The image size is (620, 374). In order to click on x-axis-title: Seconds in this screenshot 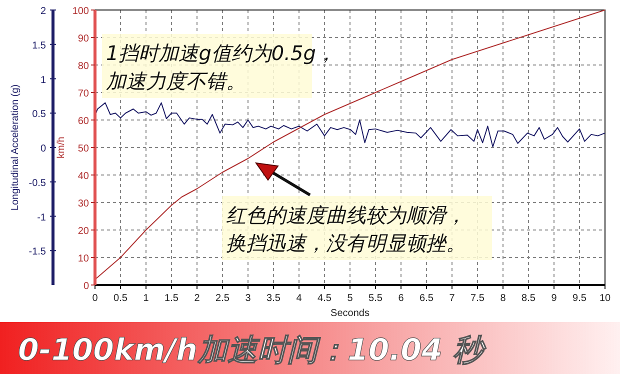, I will do `click(350, 313)`.